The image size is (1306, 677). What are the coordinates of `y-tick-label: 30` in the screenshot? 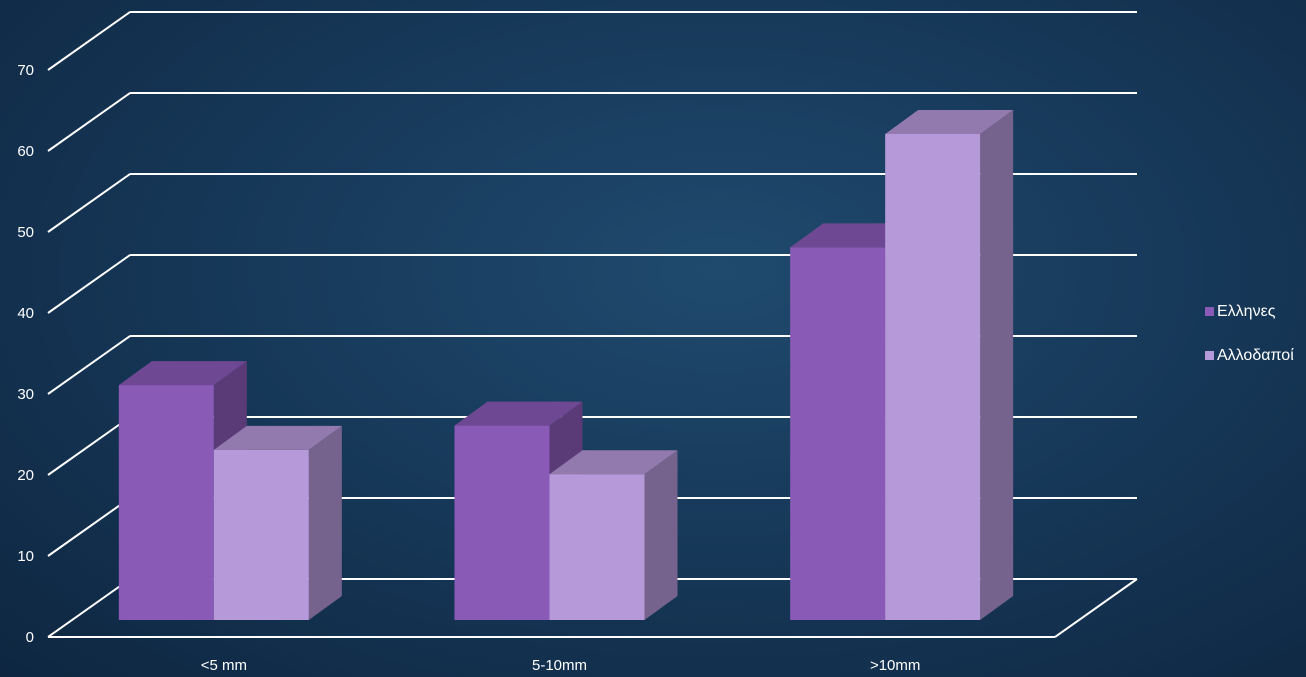 It's located at (25, 394).